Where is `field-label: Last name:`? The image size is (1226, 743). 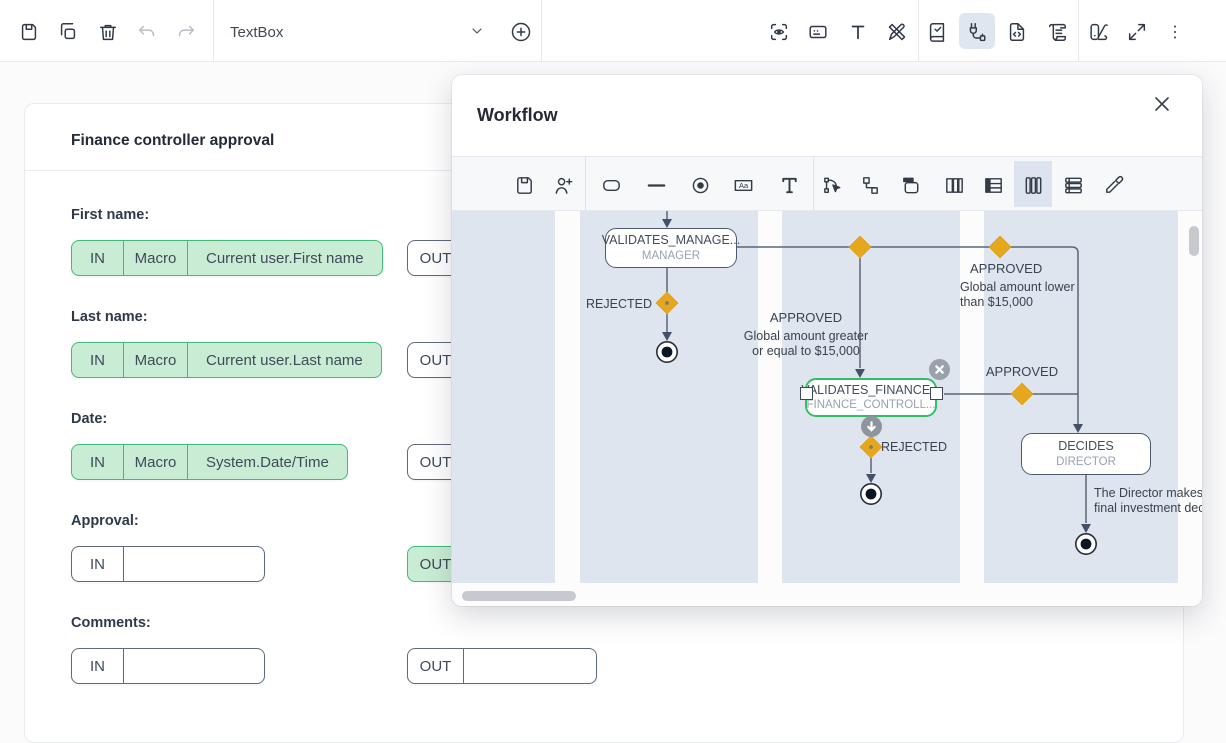
field-label: Last name: is located at coordinates (109, 317).